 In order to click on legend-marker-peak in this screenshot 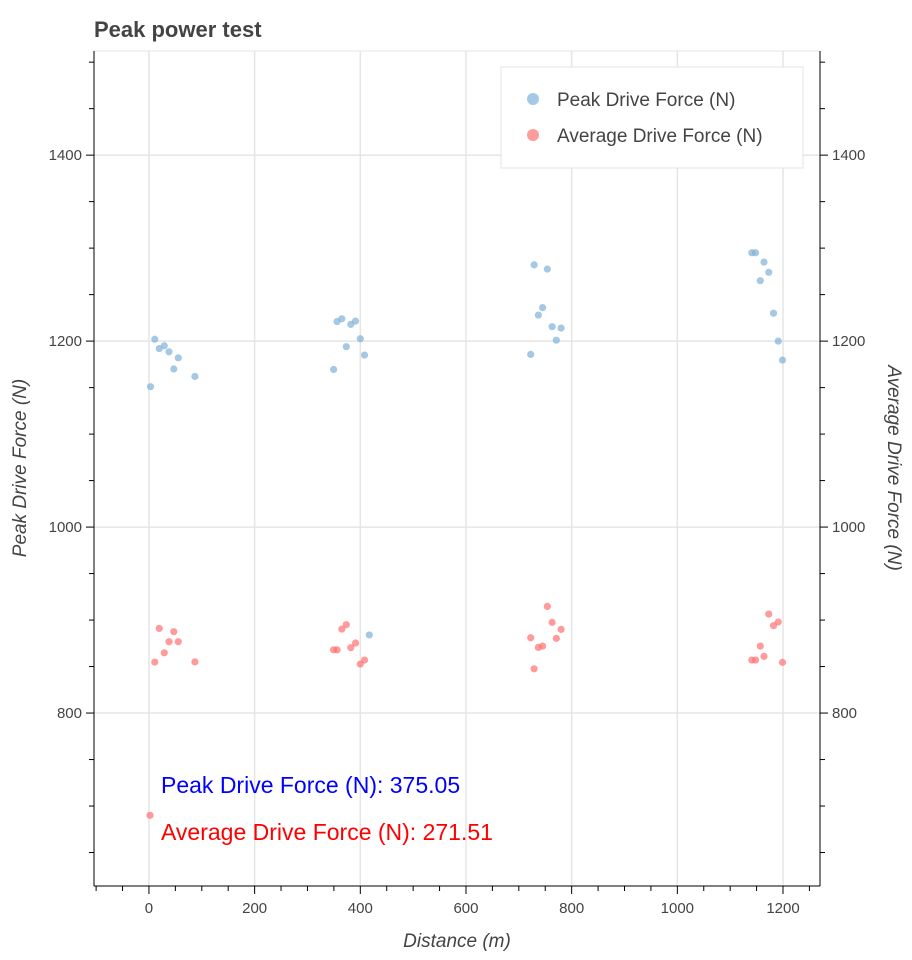, I will do `click(533, 99)`.